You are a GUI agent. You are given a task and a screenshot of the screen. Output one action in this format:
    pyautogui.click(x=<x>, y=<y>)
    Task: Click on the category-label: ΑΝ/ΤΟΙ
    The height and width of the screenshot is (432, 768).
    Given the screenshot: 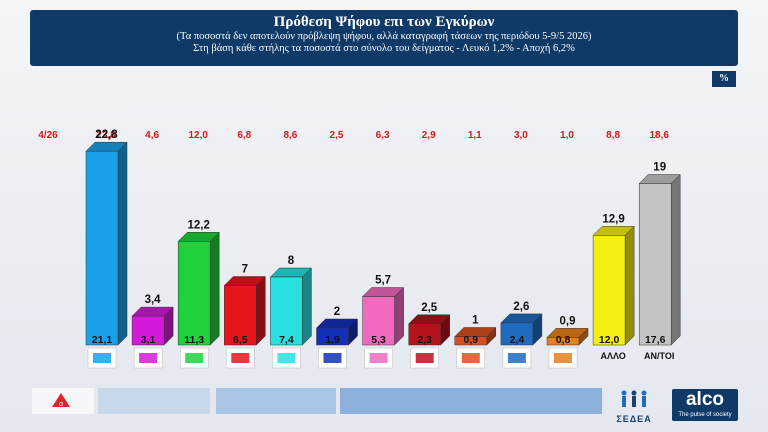 What is the action you would take?
    pyautogui.click(x=659, y=356)
    